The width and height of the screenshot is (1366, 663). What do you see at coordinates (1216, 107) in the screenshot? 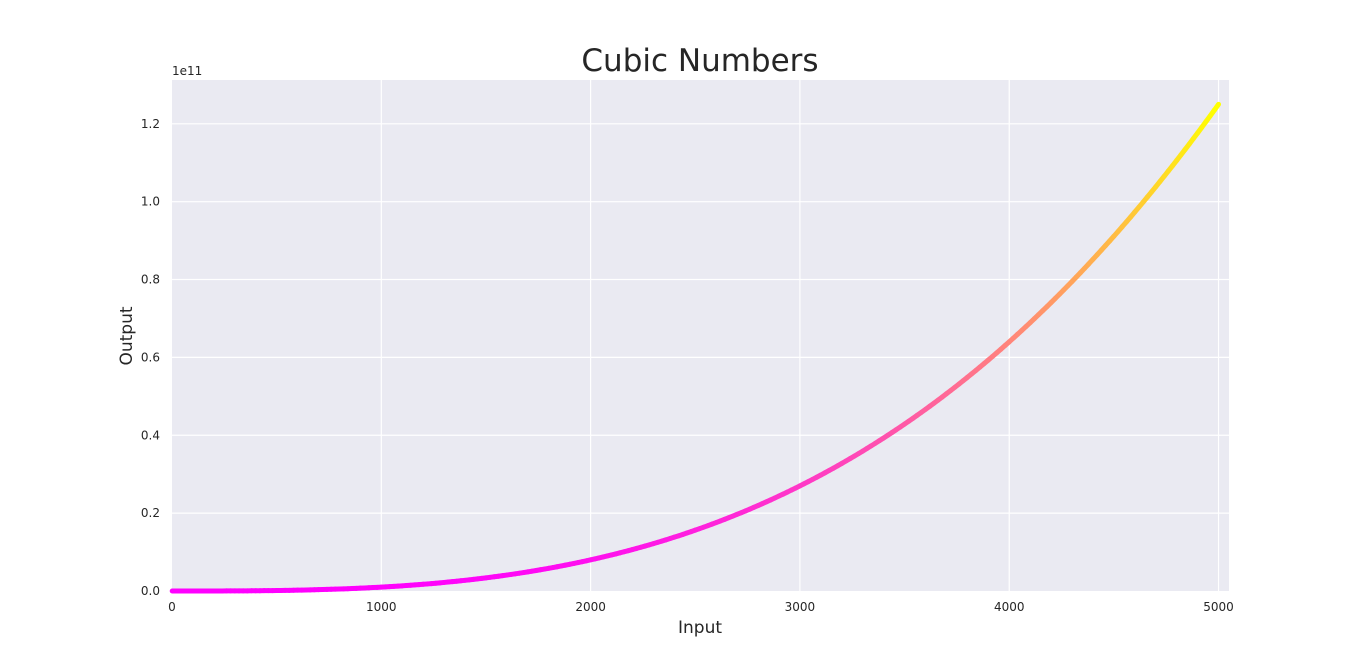
I see `data-point-segment` at bounding box center [1216, 107].